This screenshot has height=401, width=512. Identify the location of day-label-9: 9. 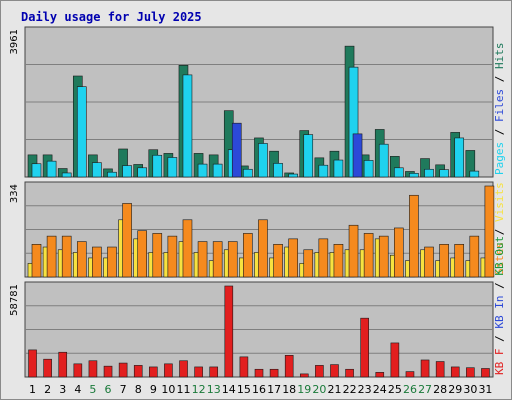
(153, 389).